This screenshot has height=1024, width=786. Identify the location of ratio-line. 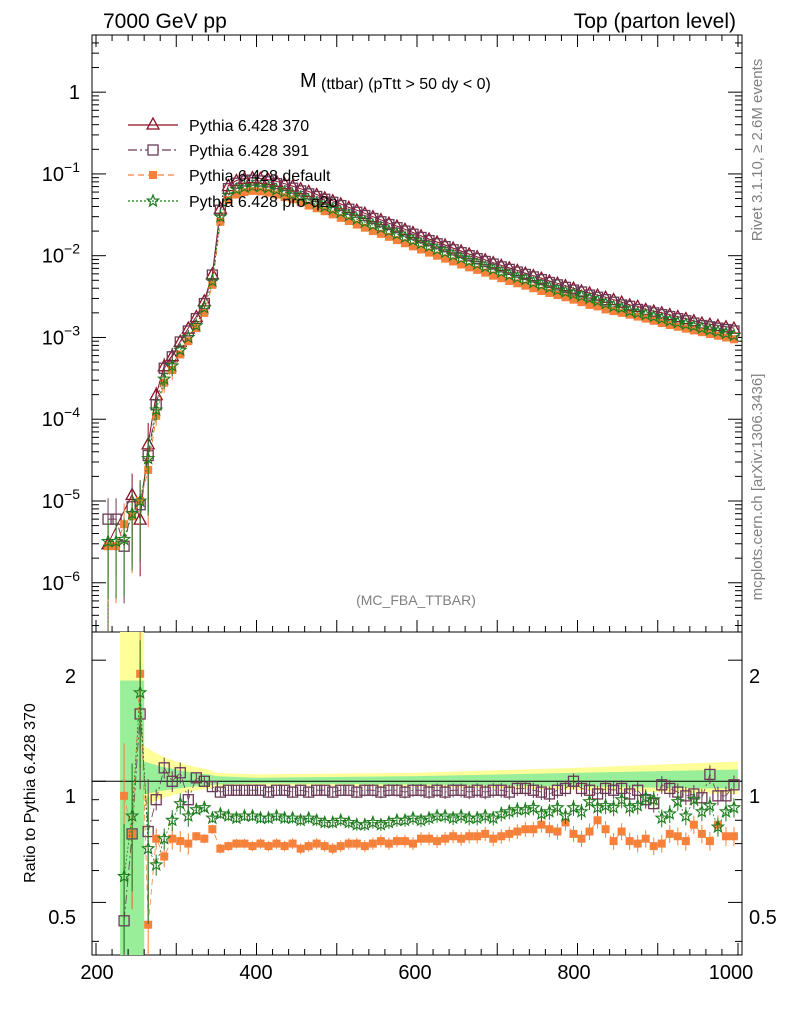
(429, 784).